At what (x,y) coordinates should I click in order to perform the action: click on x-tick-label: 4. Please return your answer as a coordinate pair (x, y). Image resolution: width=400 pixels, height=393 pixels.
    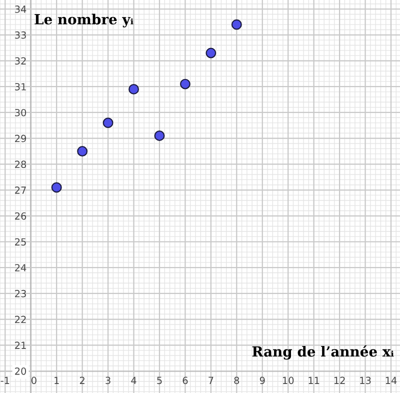
    Looking at the image, I should click on (133, 380).